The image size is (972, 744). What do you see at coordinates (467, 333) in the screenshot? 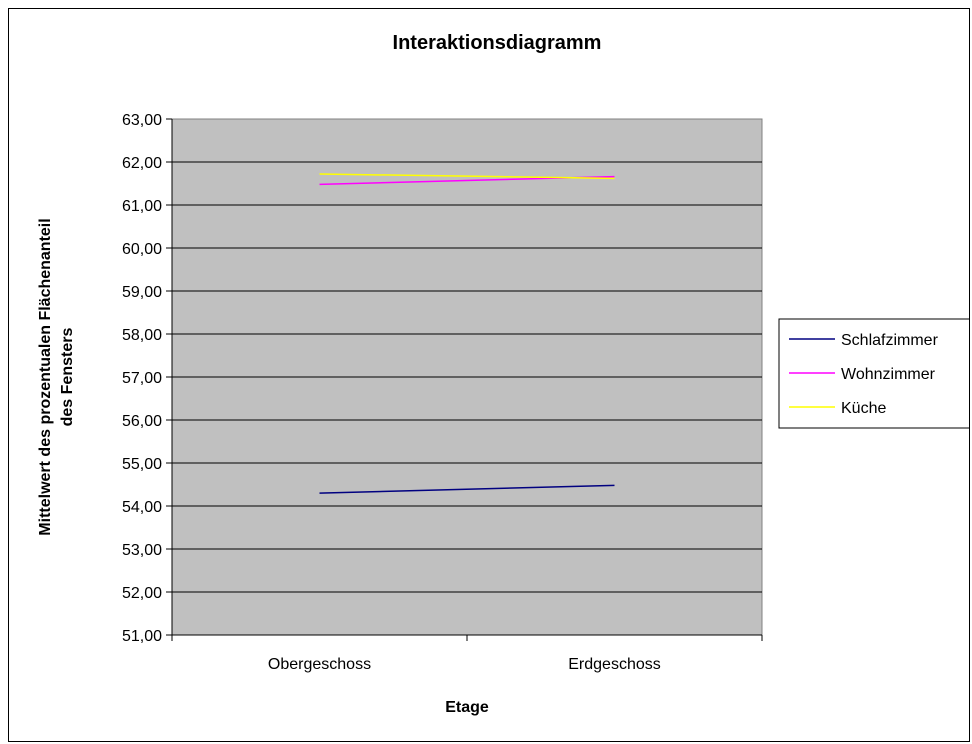
I see `series-lines` at bounding box center [467, 333].